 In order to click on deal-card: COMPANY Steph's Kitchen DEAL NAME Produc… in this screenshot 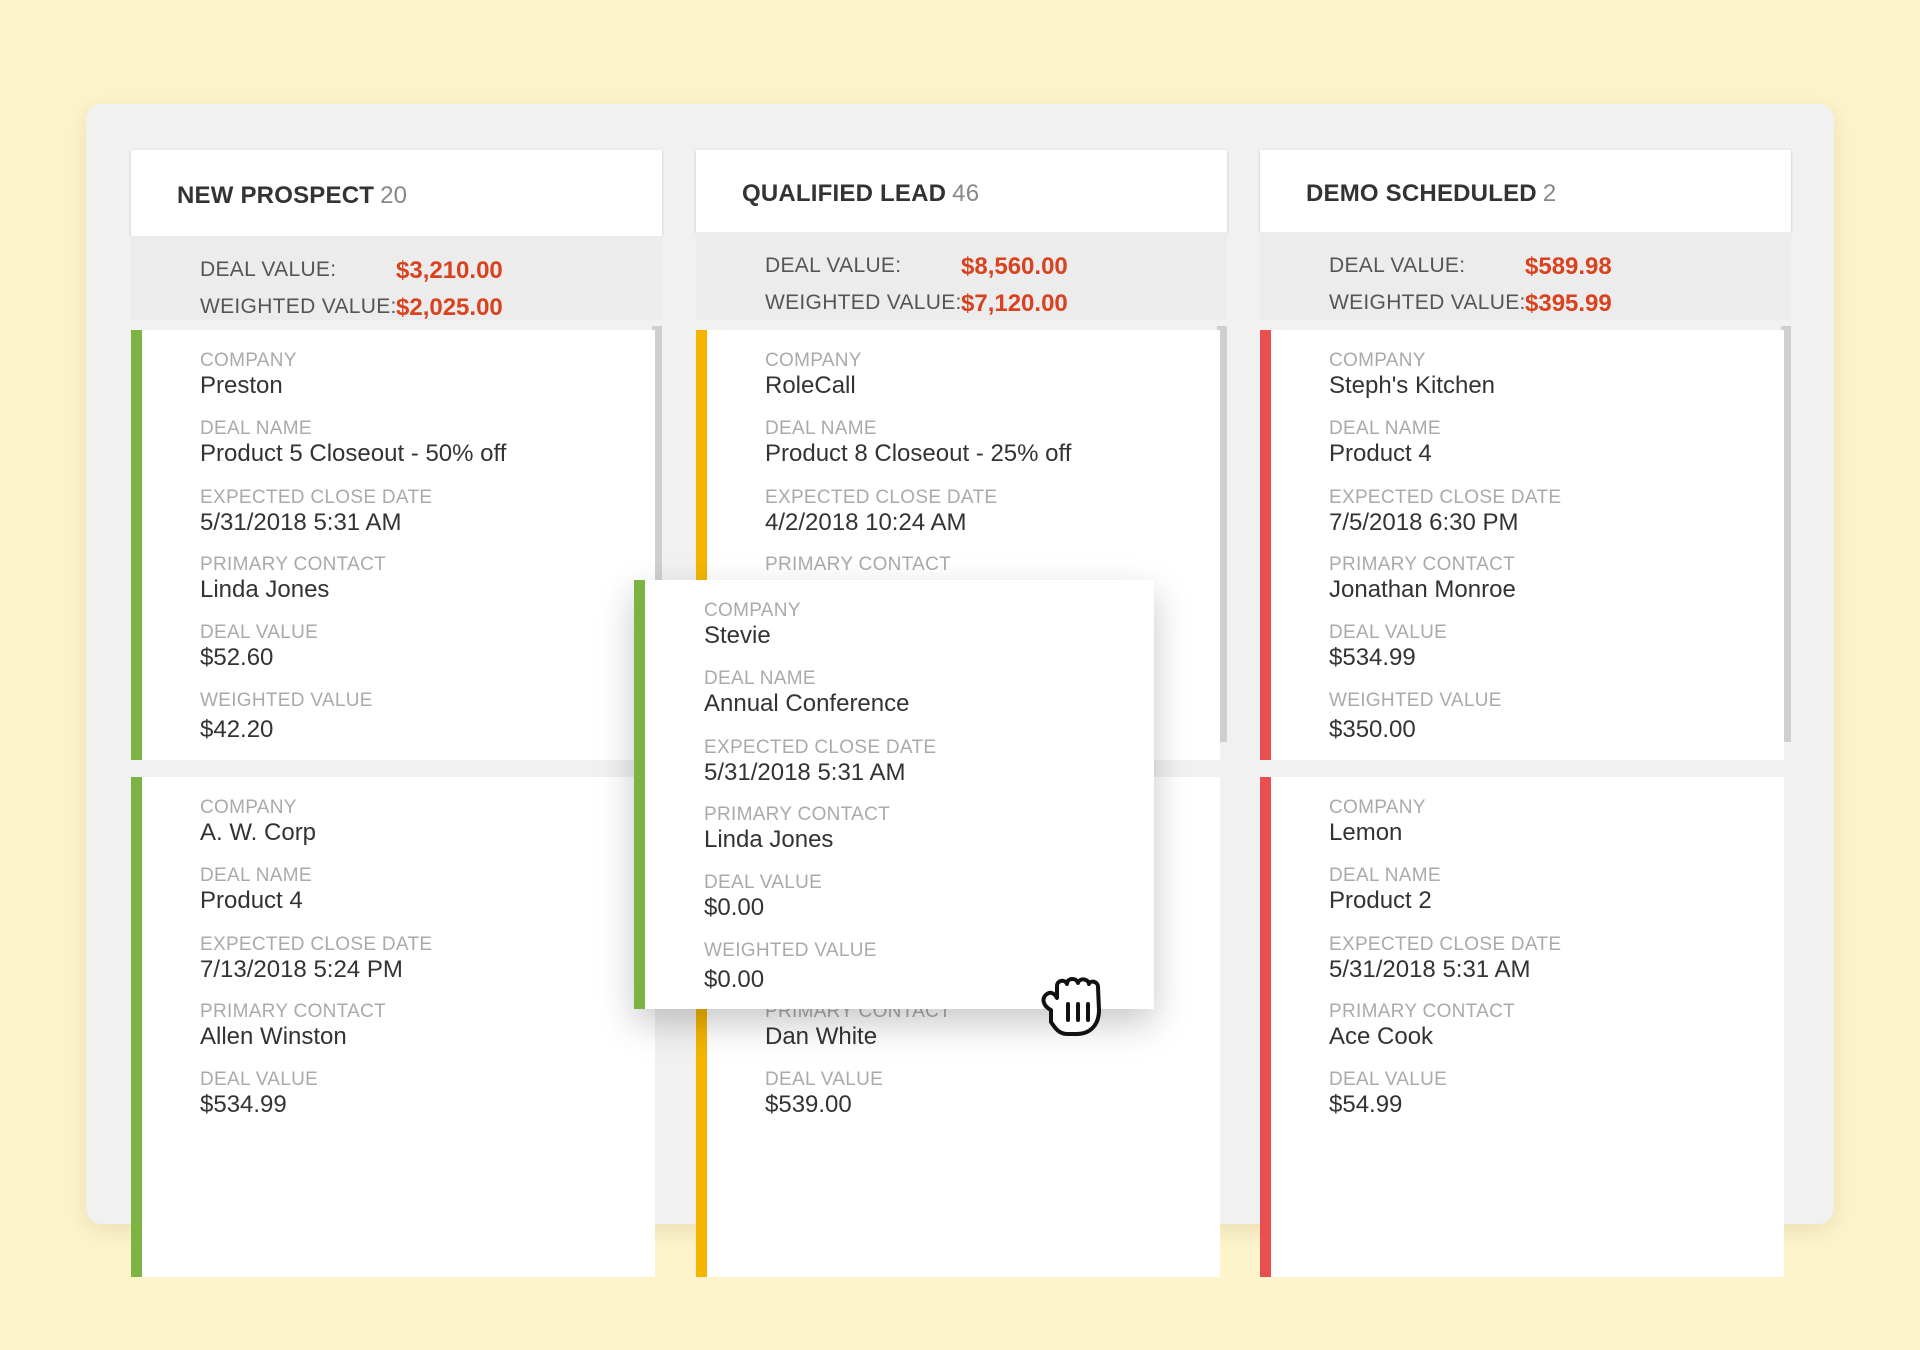, I will do `click(1522, 545)`.